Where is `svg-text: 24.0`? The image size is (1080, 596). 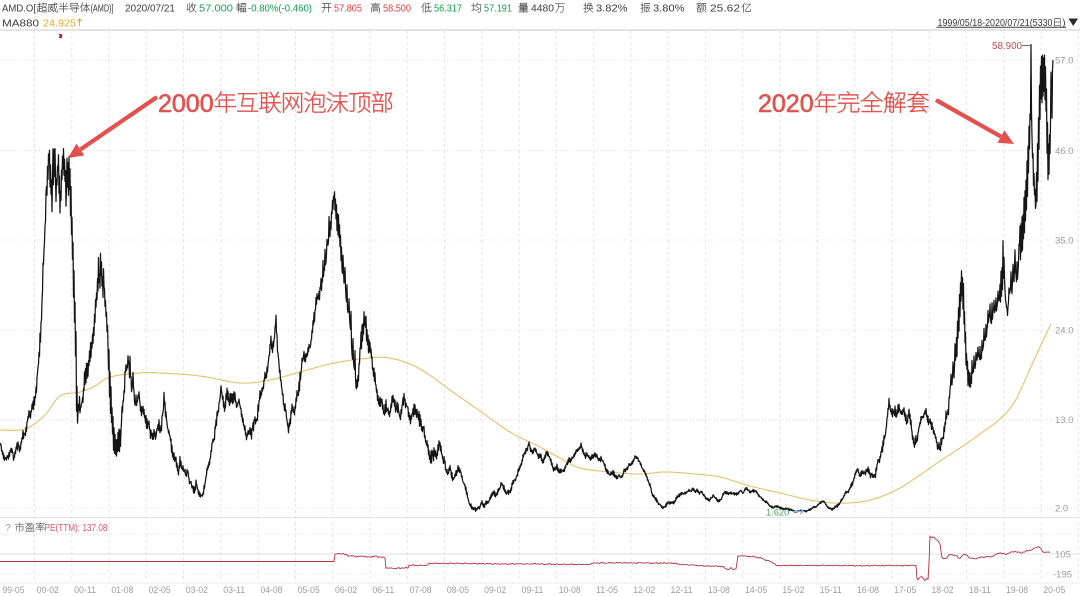 svg-text: 24.0 is located at coordinates (1064, 330).